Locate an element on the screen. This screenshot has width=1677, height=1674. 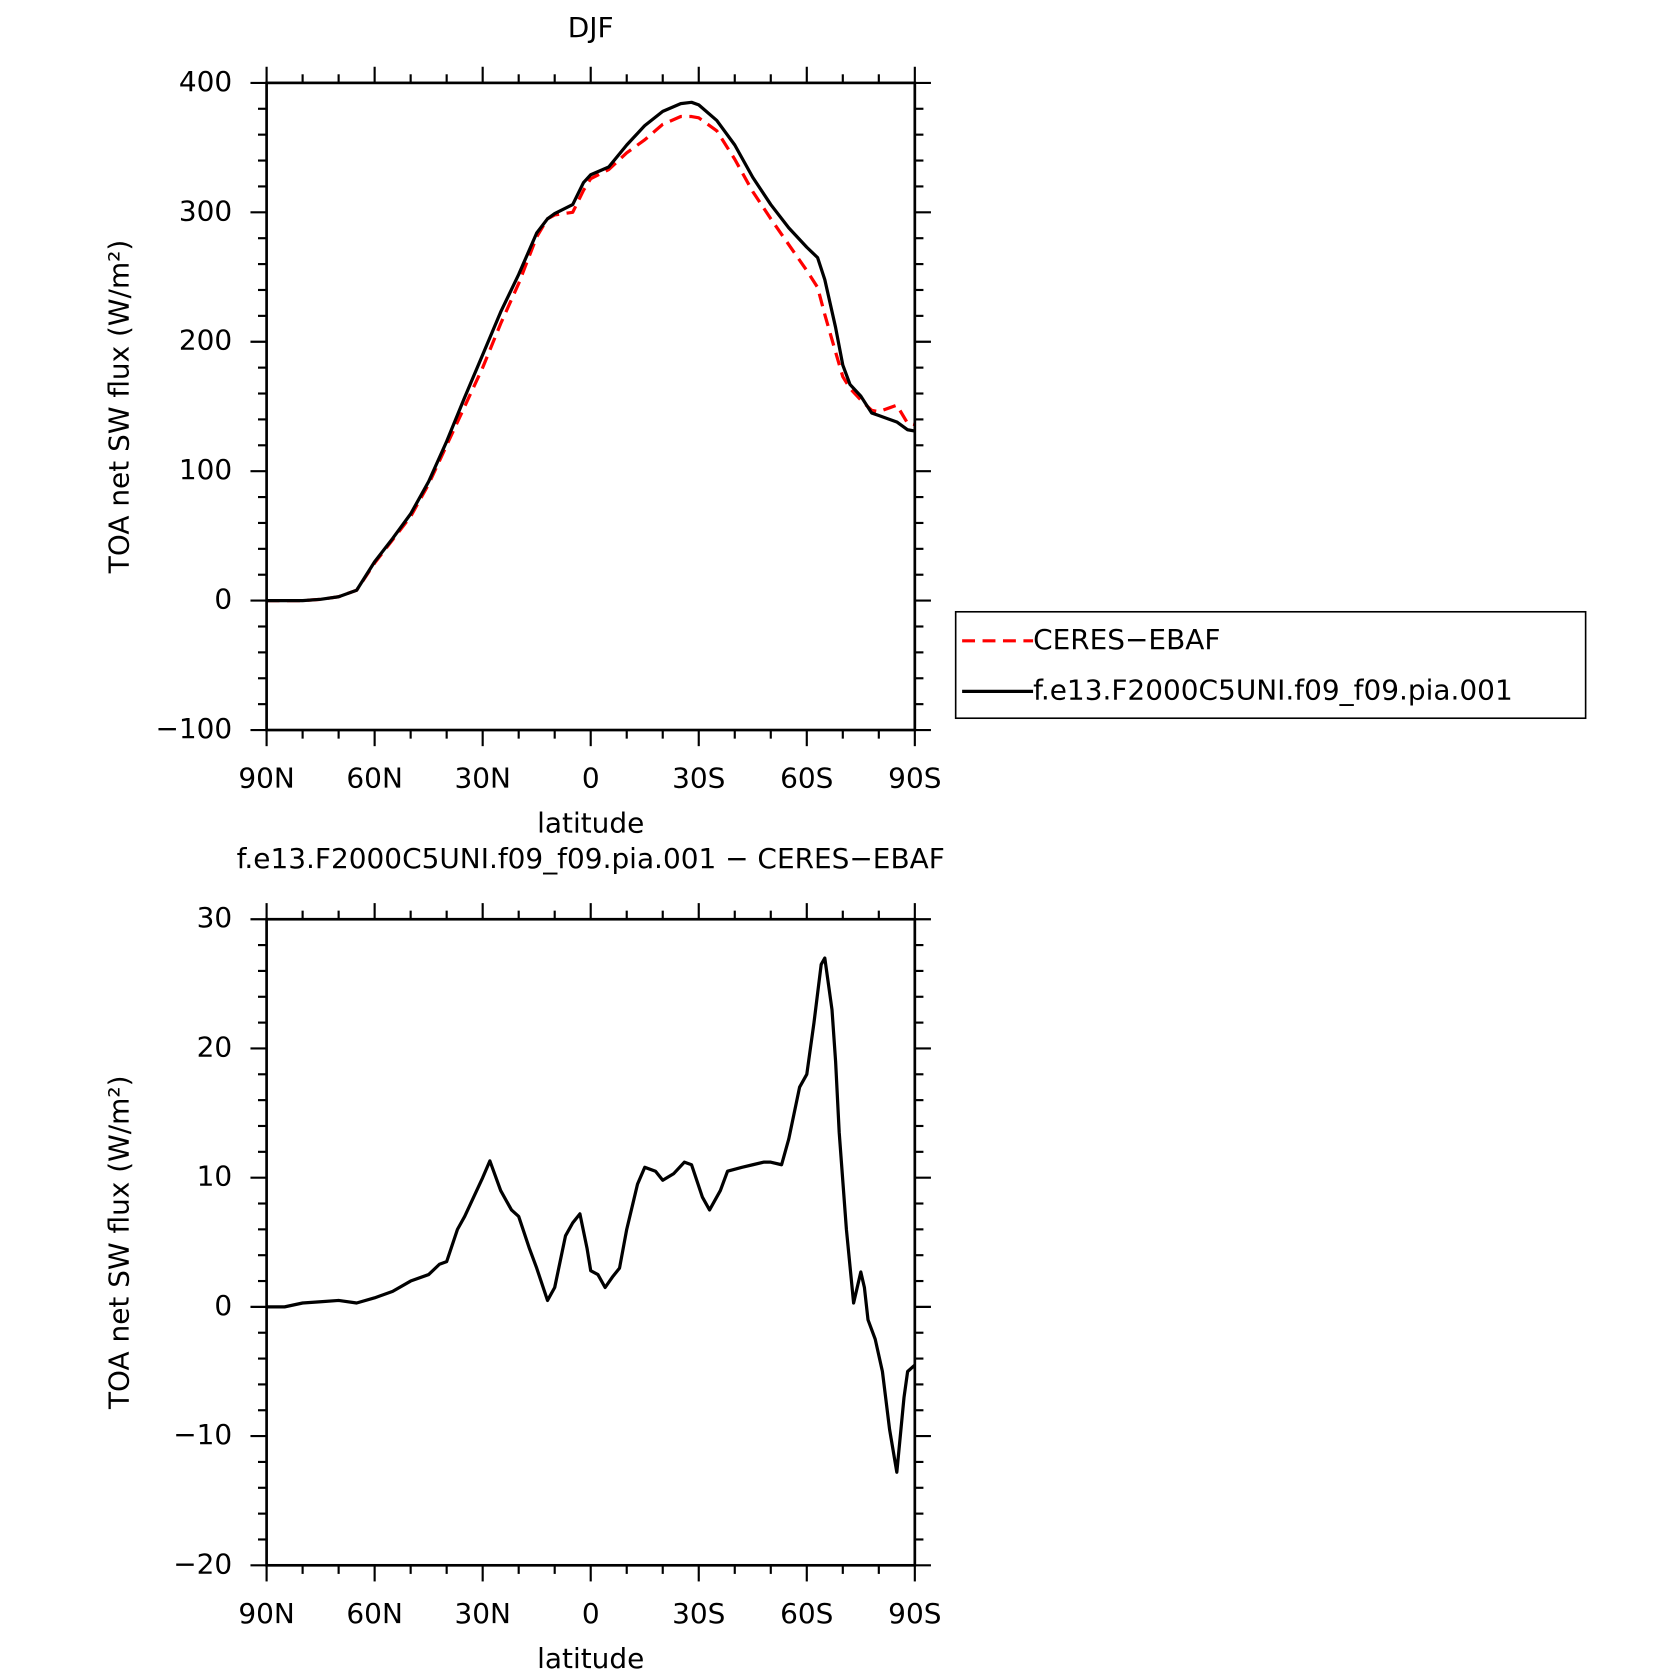
y-tick-label: 10 is located at coordinates (215, 1176).